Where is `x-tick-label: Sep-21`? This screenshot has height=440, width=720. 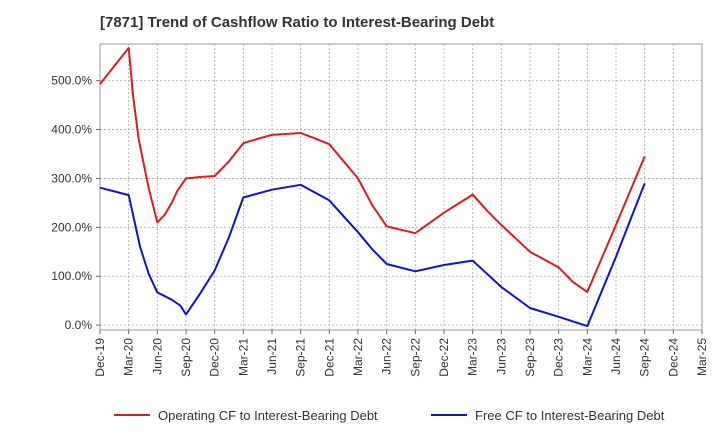
x-tick-label: Sep-21 is located at coordinates (301, 357).